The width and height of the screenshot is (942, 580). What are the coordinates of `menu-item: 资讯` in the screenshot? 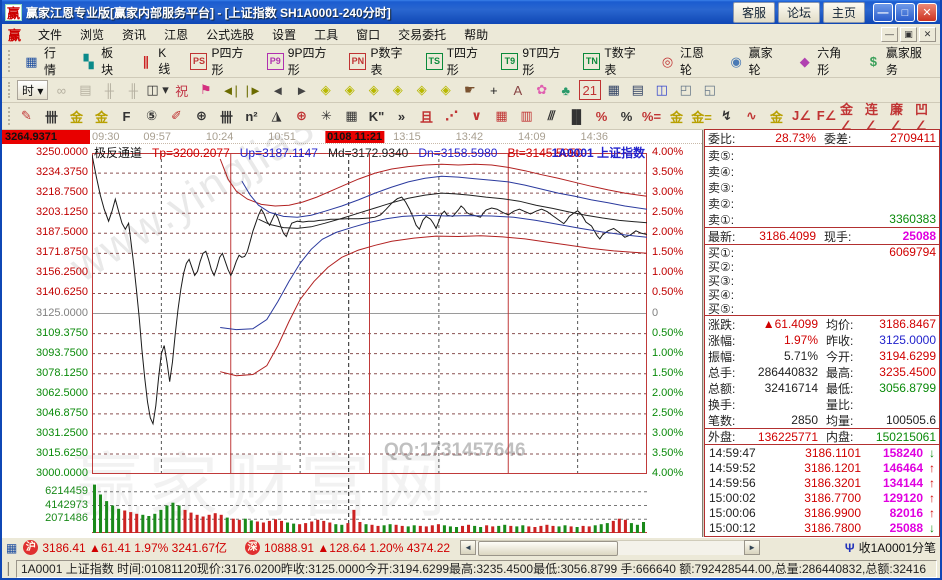 It's located at (134, 34).